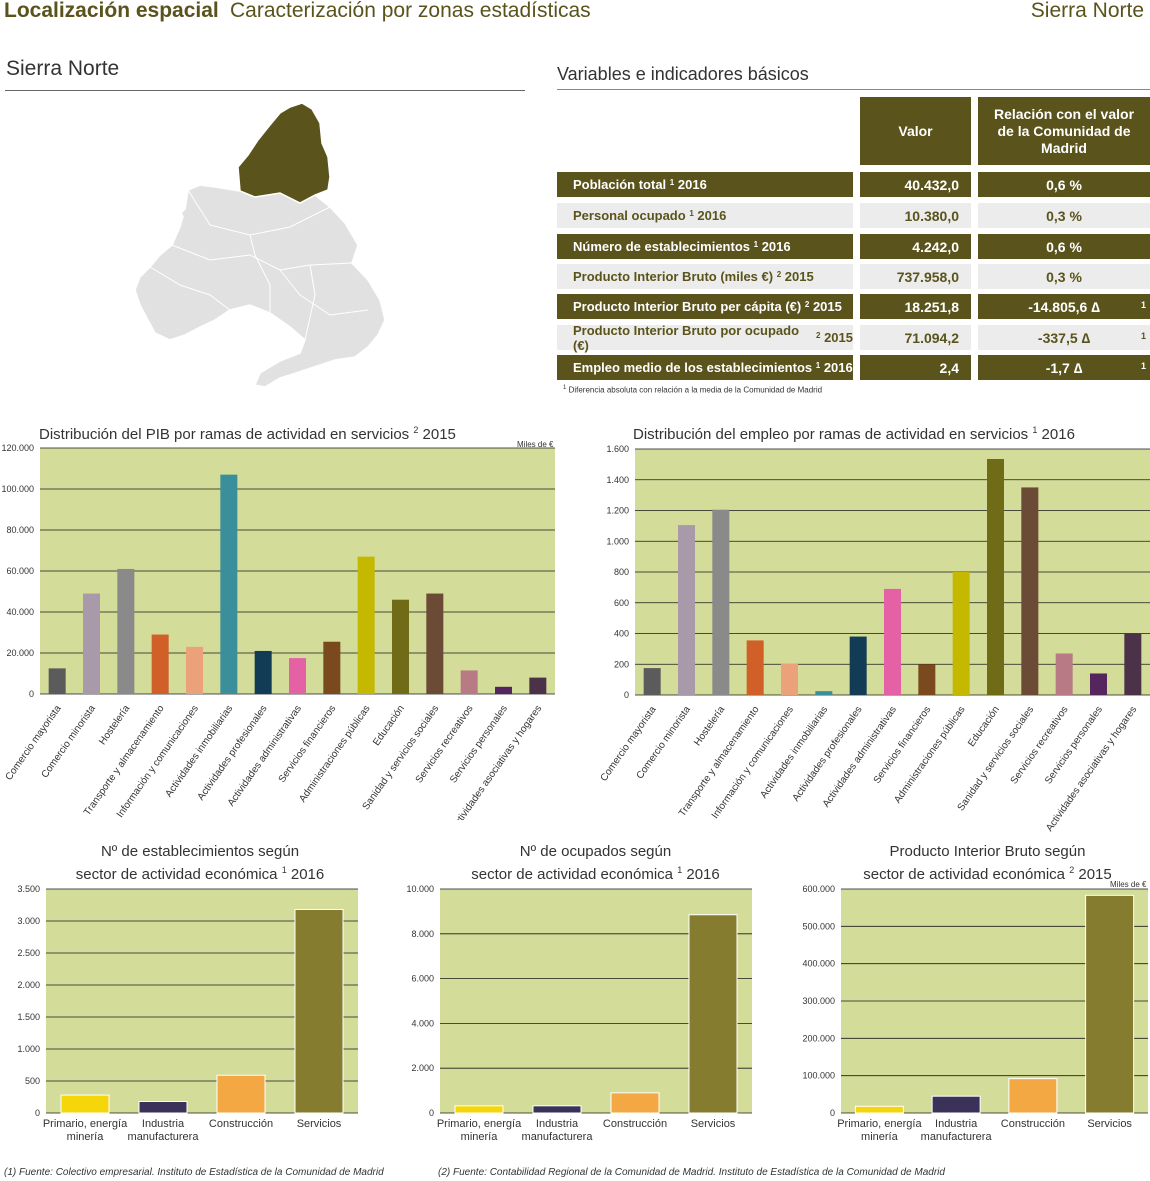 This screenshot has height=1181, width=1150. What do you see at coordinates (20, 571) in the screenshot?
I see `y-tick-label: 60.000` at bounding box center [20, 571].